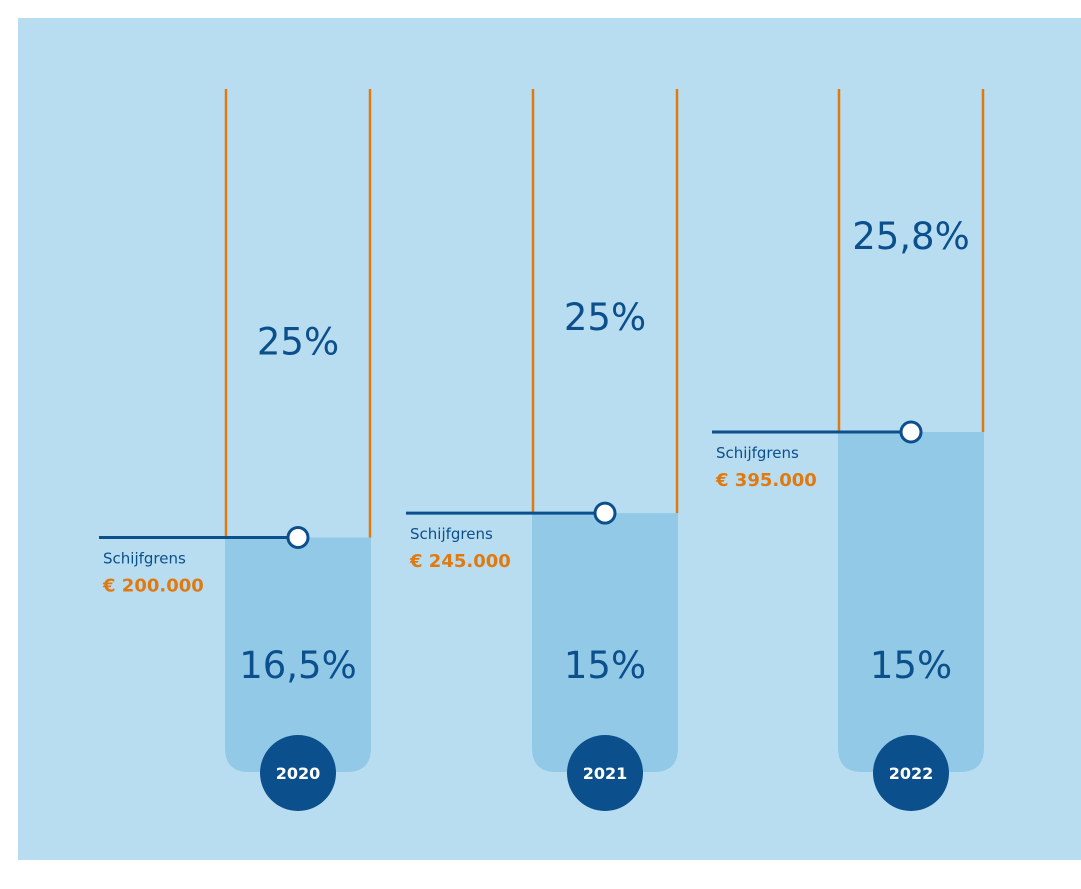 Image resolution: width=1081 pixels, height=889 pixels. Describe the element at coordinates (911, 236) in the screenshot. I see `high-rate-2022: 25,8%` at that location.